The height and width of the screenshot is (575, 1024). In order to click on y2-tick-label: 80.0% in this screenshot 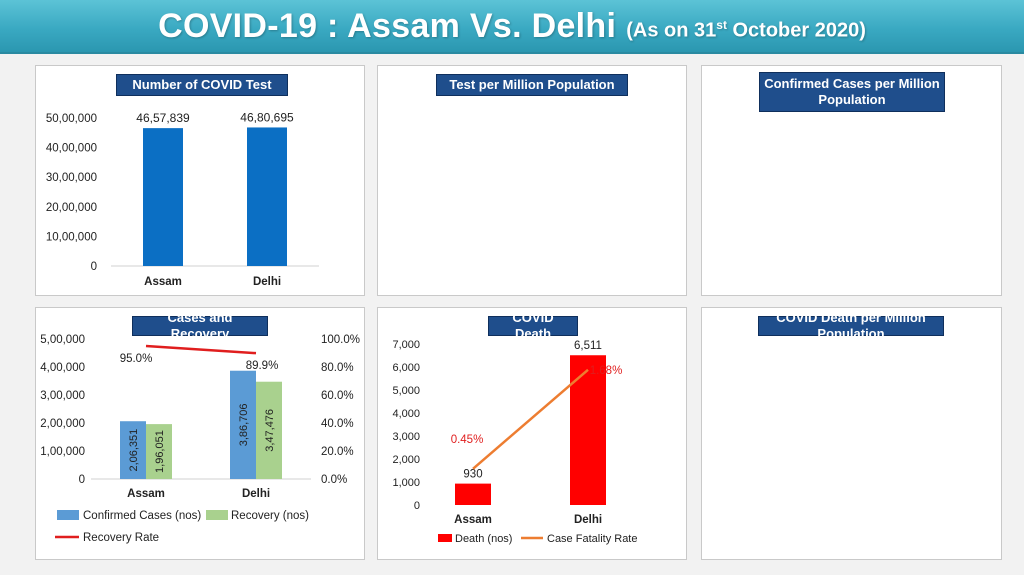, I will do `click(337, 368)`.